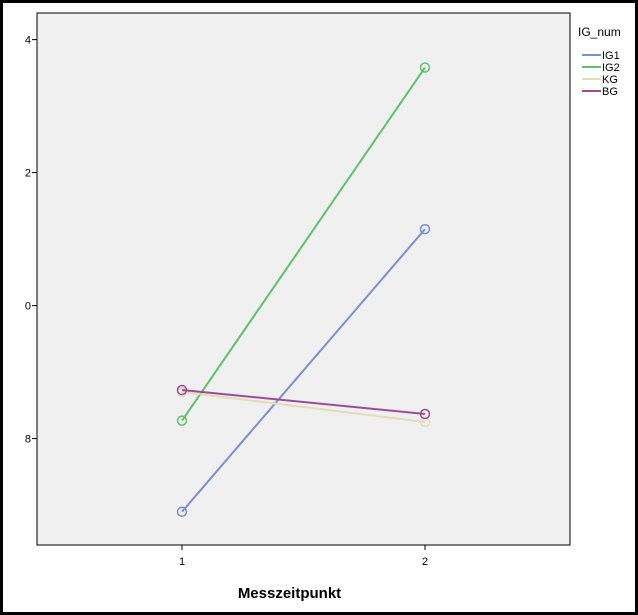 The height and width of the screenshot is (615, 638). Describe the element at coordinates (28, 440) in the screenshot. I see `y-tick-label: 8` at that location.